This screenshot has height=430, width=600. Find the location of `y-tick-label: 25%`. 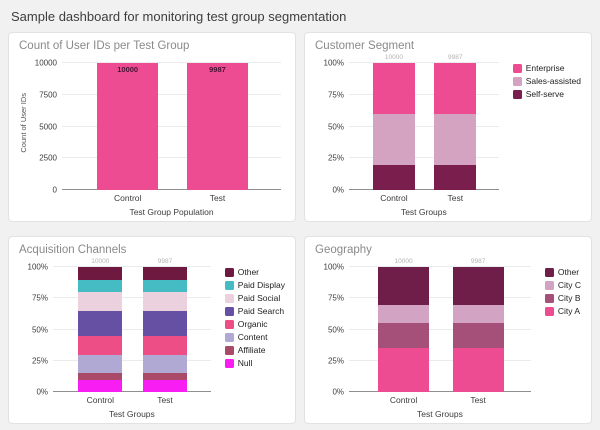

y-tick-label: 25% is located at coordinates (39, 361).